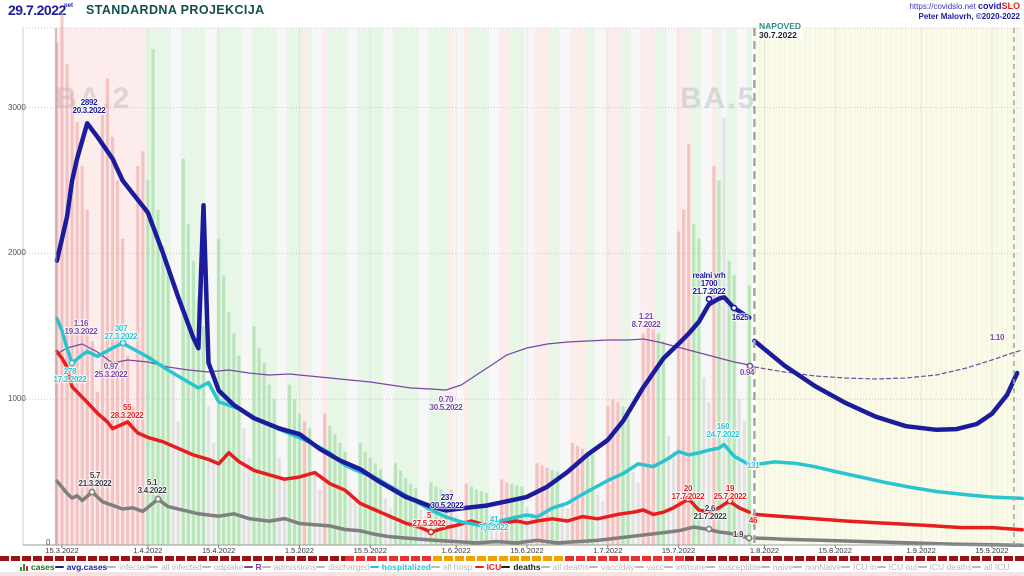 This screenshot has width=1024, height=576. I want to click on legend-item-hospitalized: hospitalized, so click(400, 567).